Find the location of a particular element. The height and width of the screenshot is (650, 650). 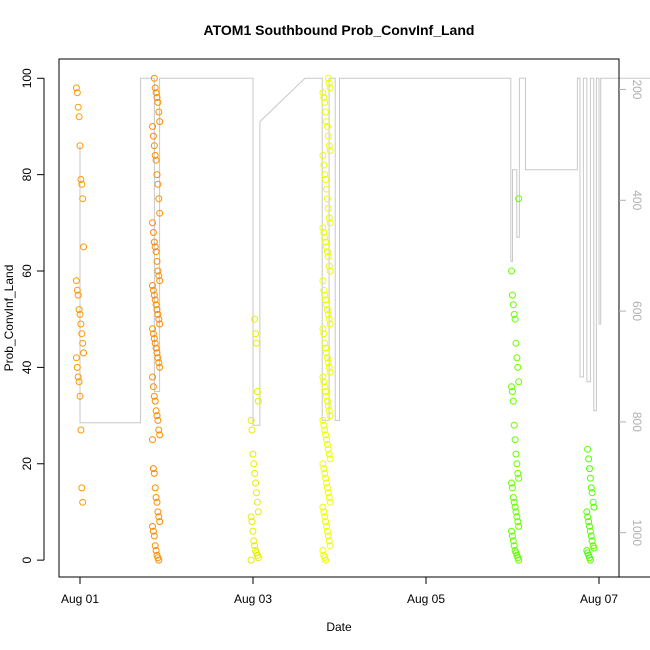

x-axis-label: Date is located at coordinates (339, 627).